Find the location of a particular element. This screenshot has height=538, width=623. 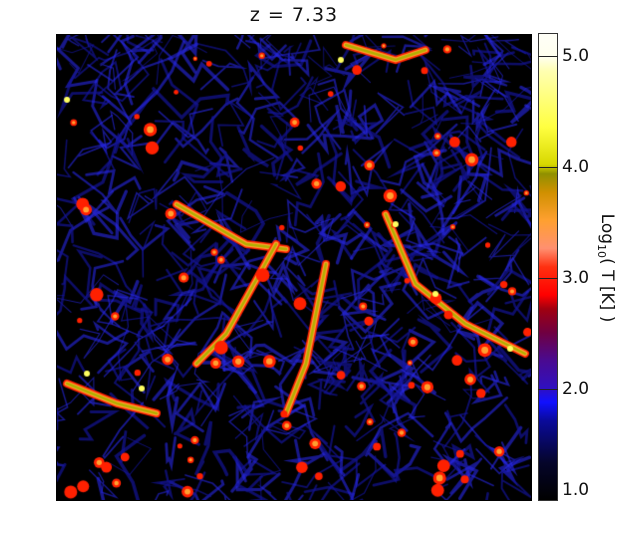

colorbar-label-suffix: ( T [K] ) is located at coordinates (607, 290).